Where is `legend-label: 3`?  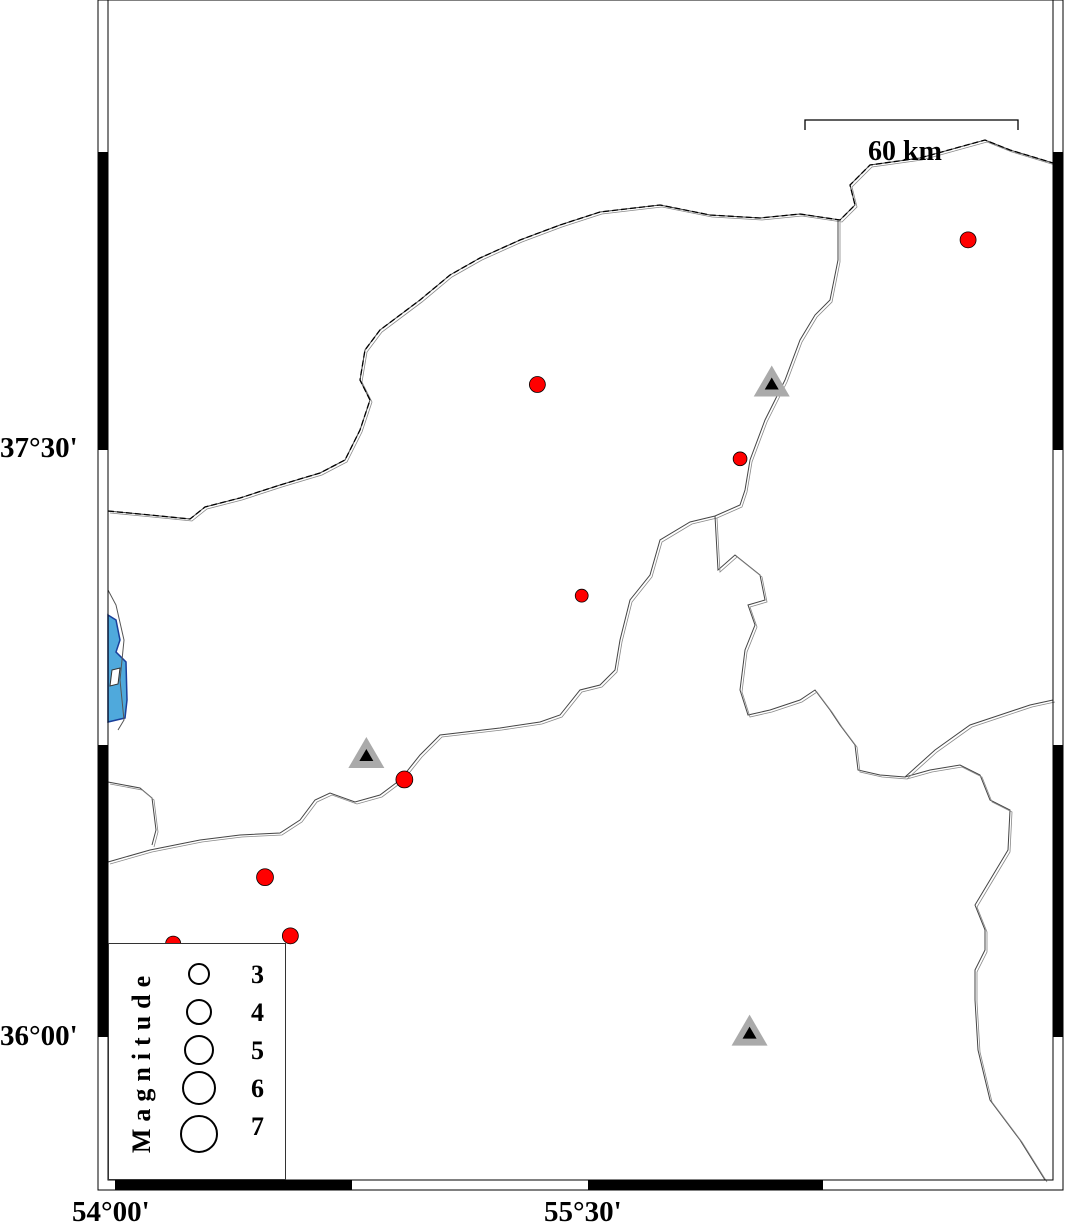
legend-label: 3 is located at coordinates (257, 974).